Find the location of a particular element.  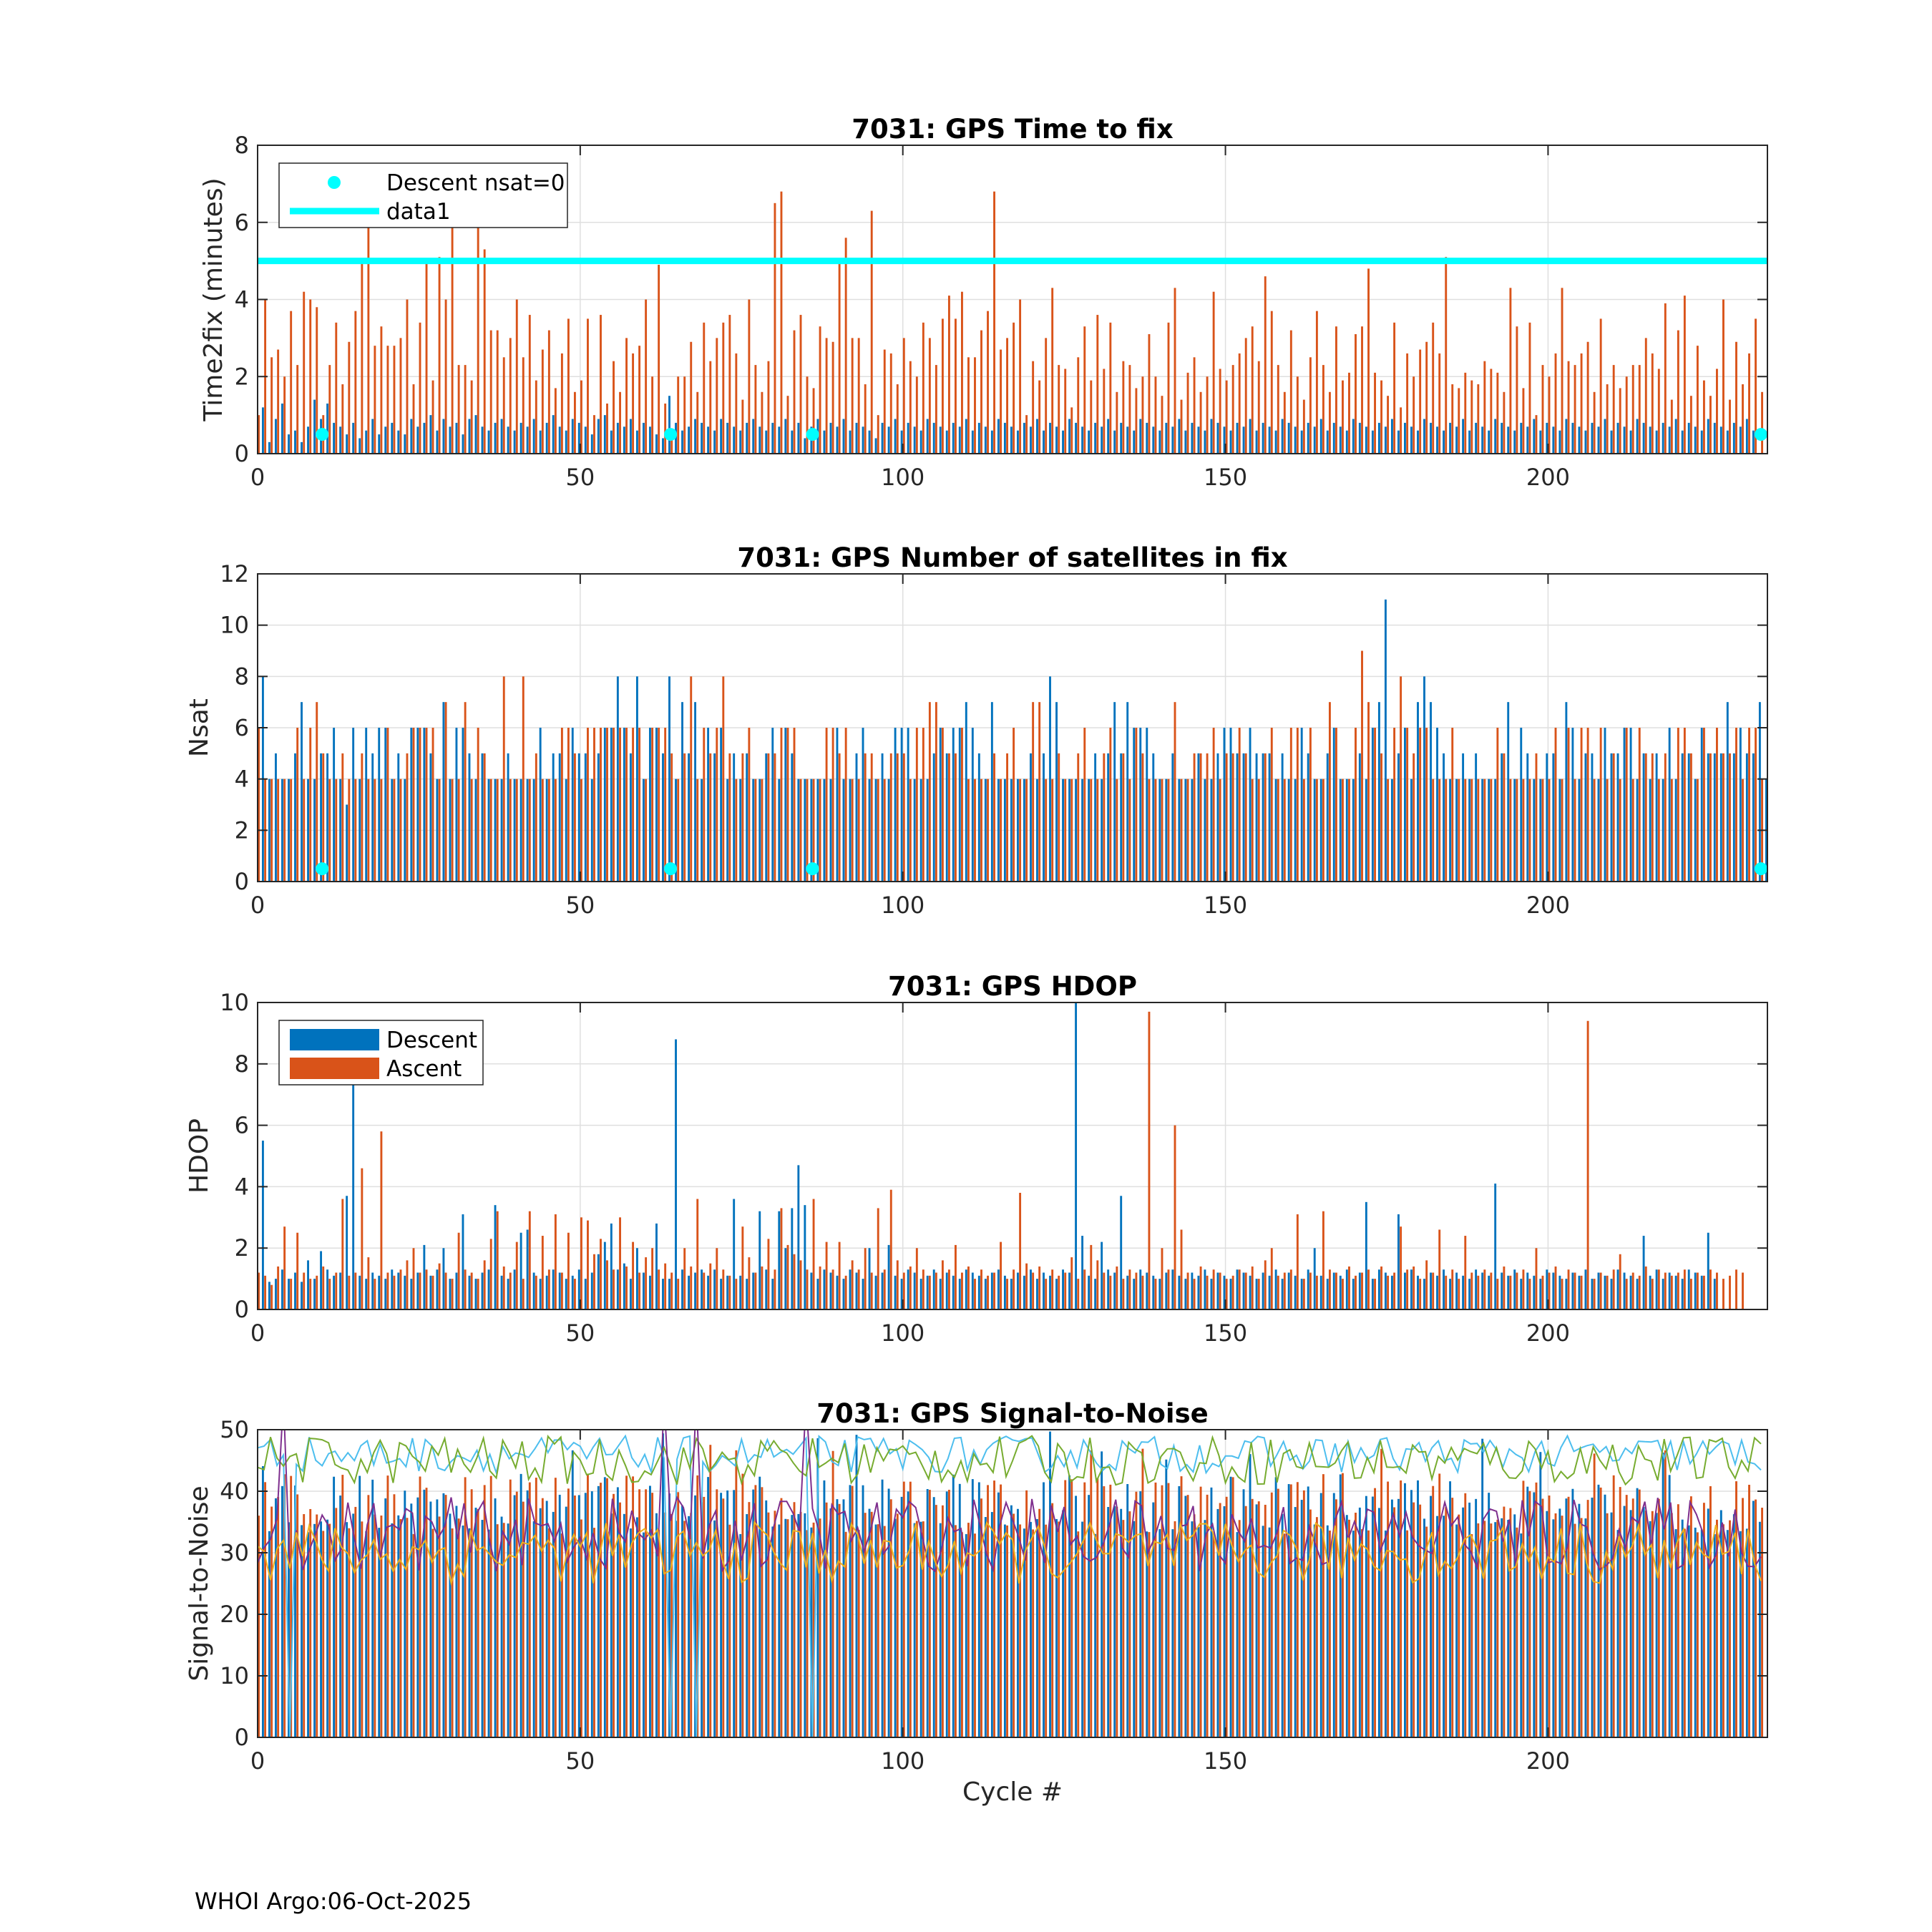

y-tick-label: 2 is located at coordinates (242, 376).